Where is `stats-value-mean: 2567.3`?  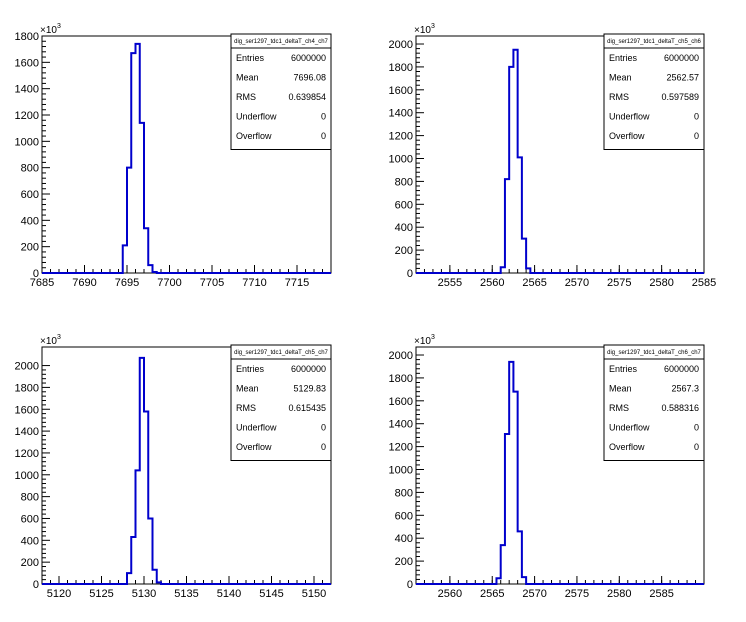
stats-value-mean: 2567.3 is located at coordinates (685, 389).